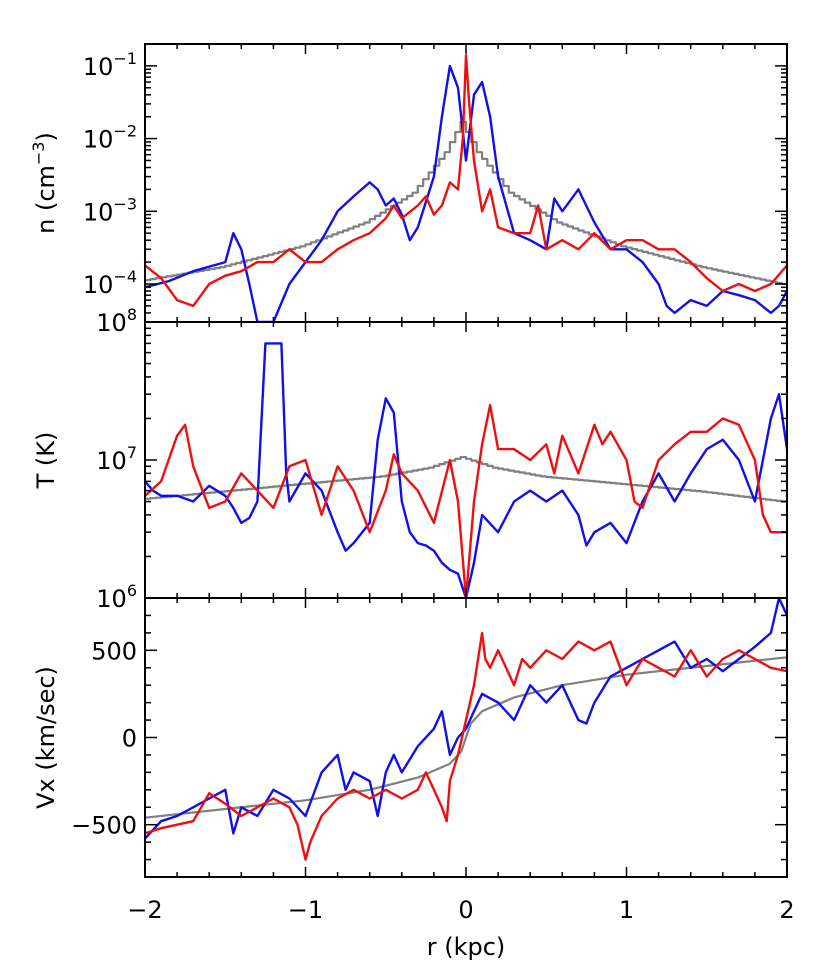  I want to click on x-axis-label: r (kpc), so click(466, 947).